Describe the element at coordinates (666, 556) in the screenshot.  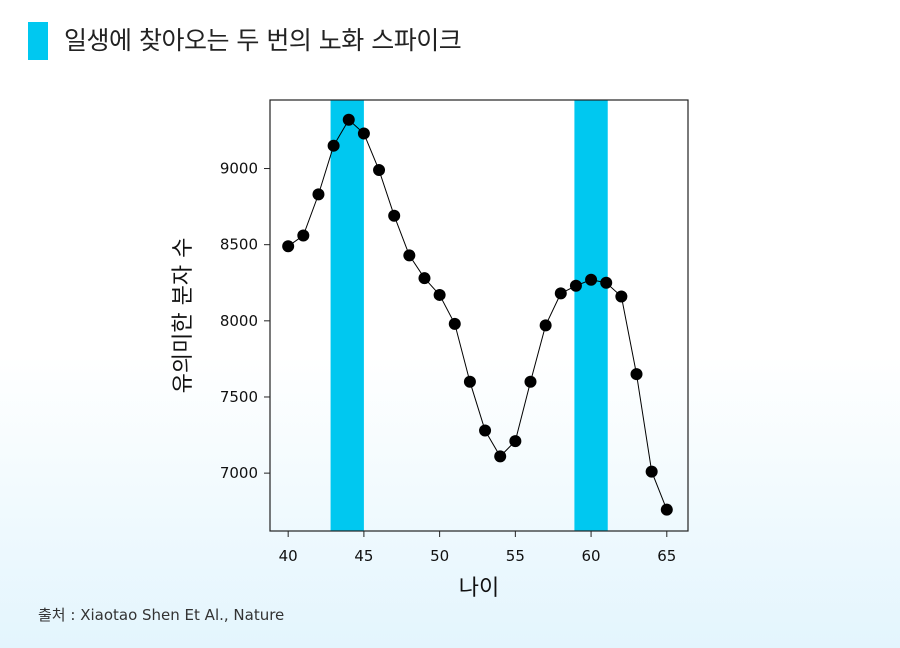
I see `x-tick-label: 65` at that location.